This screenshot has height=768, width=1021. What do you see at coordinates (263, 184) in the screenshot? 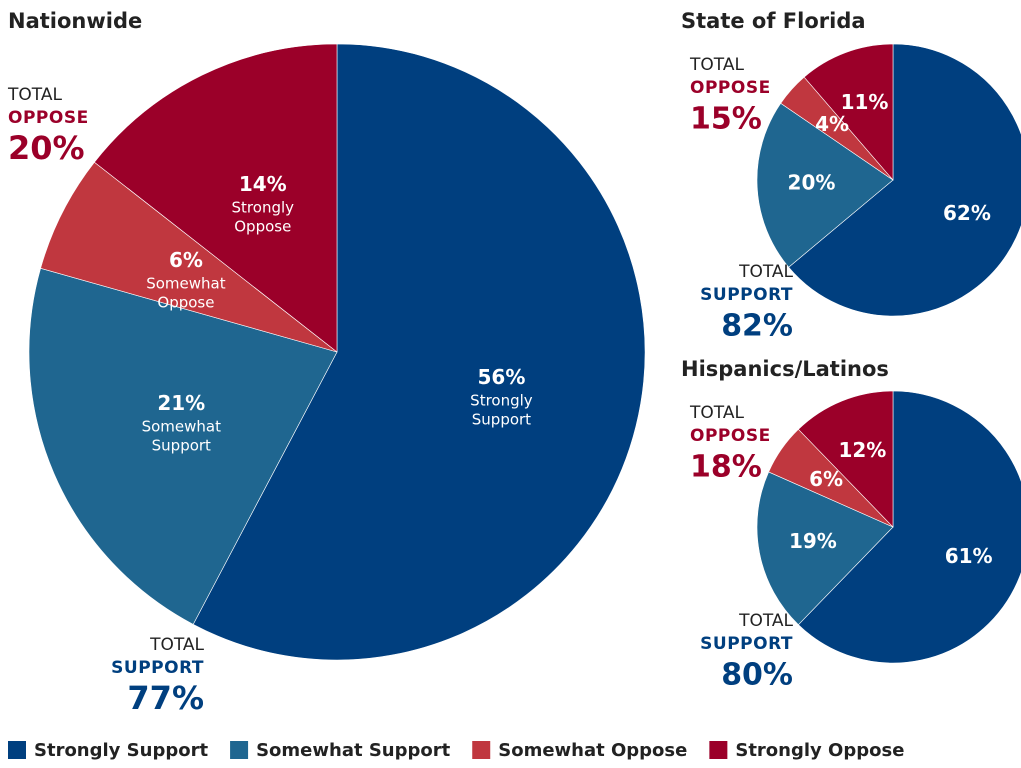
I see `data-label: 14%` at bounding box center [263, 184].